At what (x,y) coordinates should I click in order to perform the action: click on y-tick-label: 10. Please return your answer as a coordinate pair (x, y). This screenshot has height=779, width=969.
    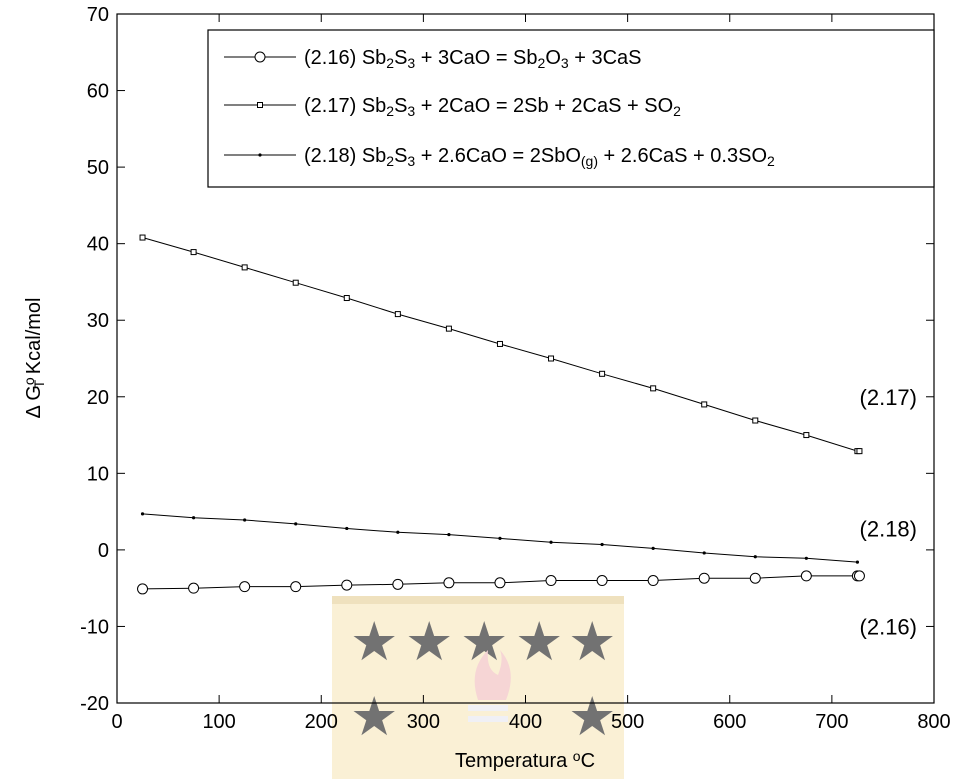
    Looking at the image, I should click on (98, 474).